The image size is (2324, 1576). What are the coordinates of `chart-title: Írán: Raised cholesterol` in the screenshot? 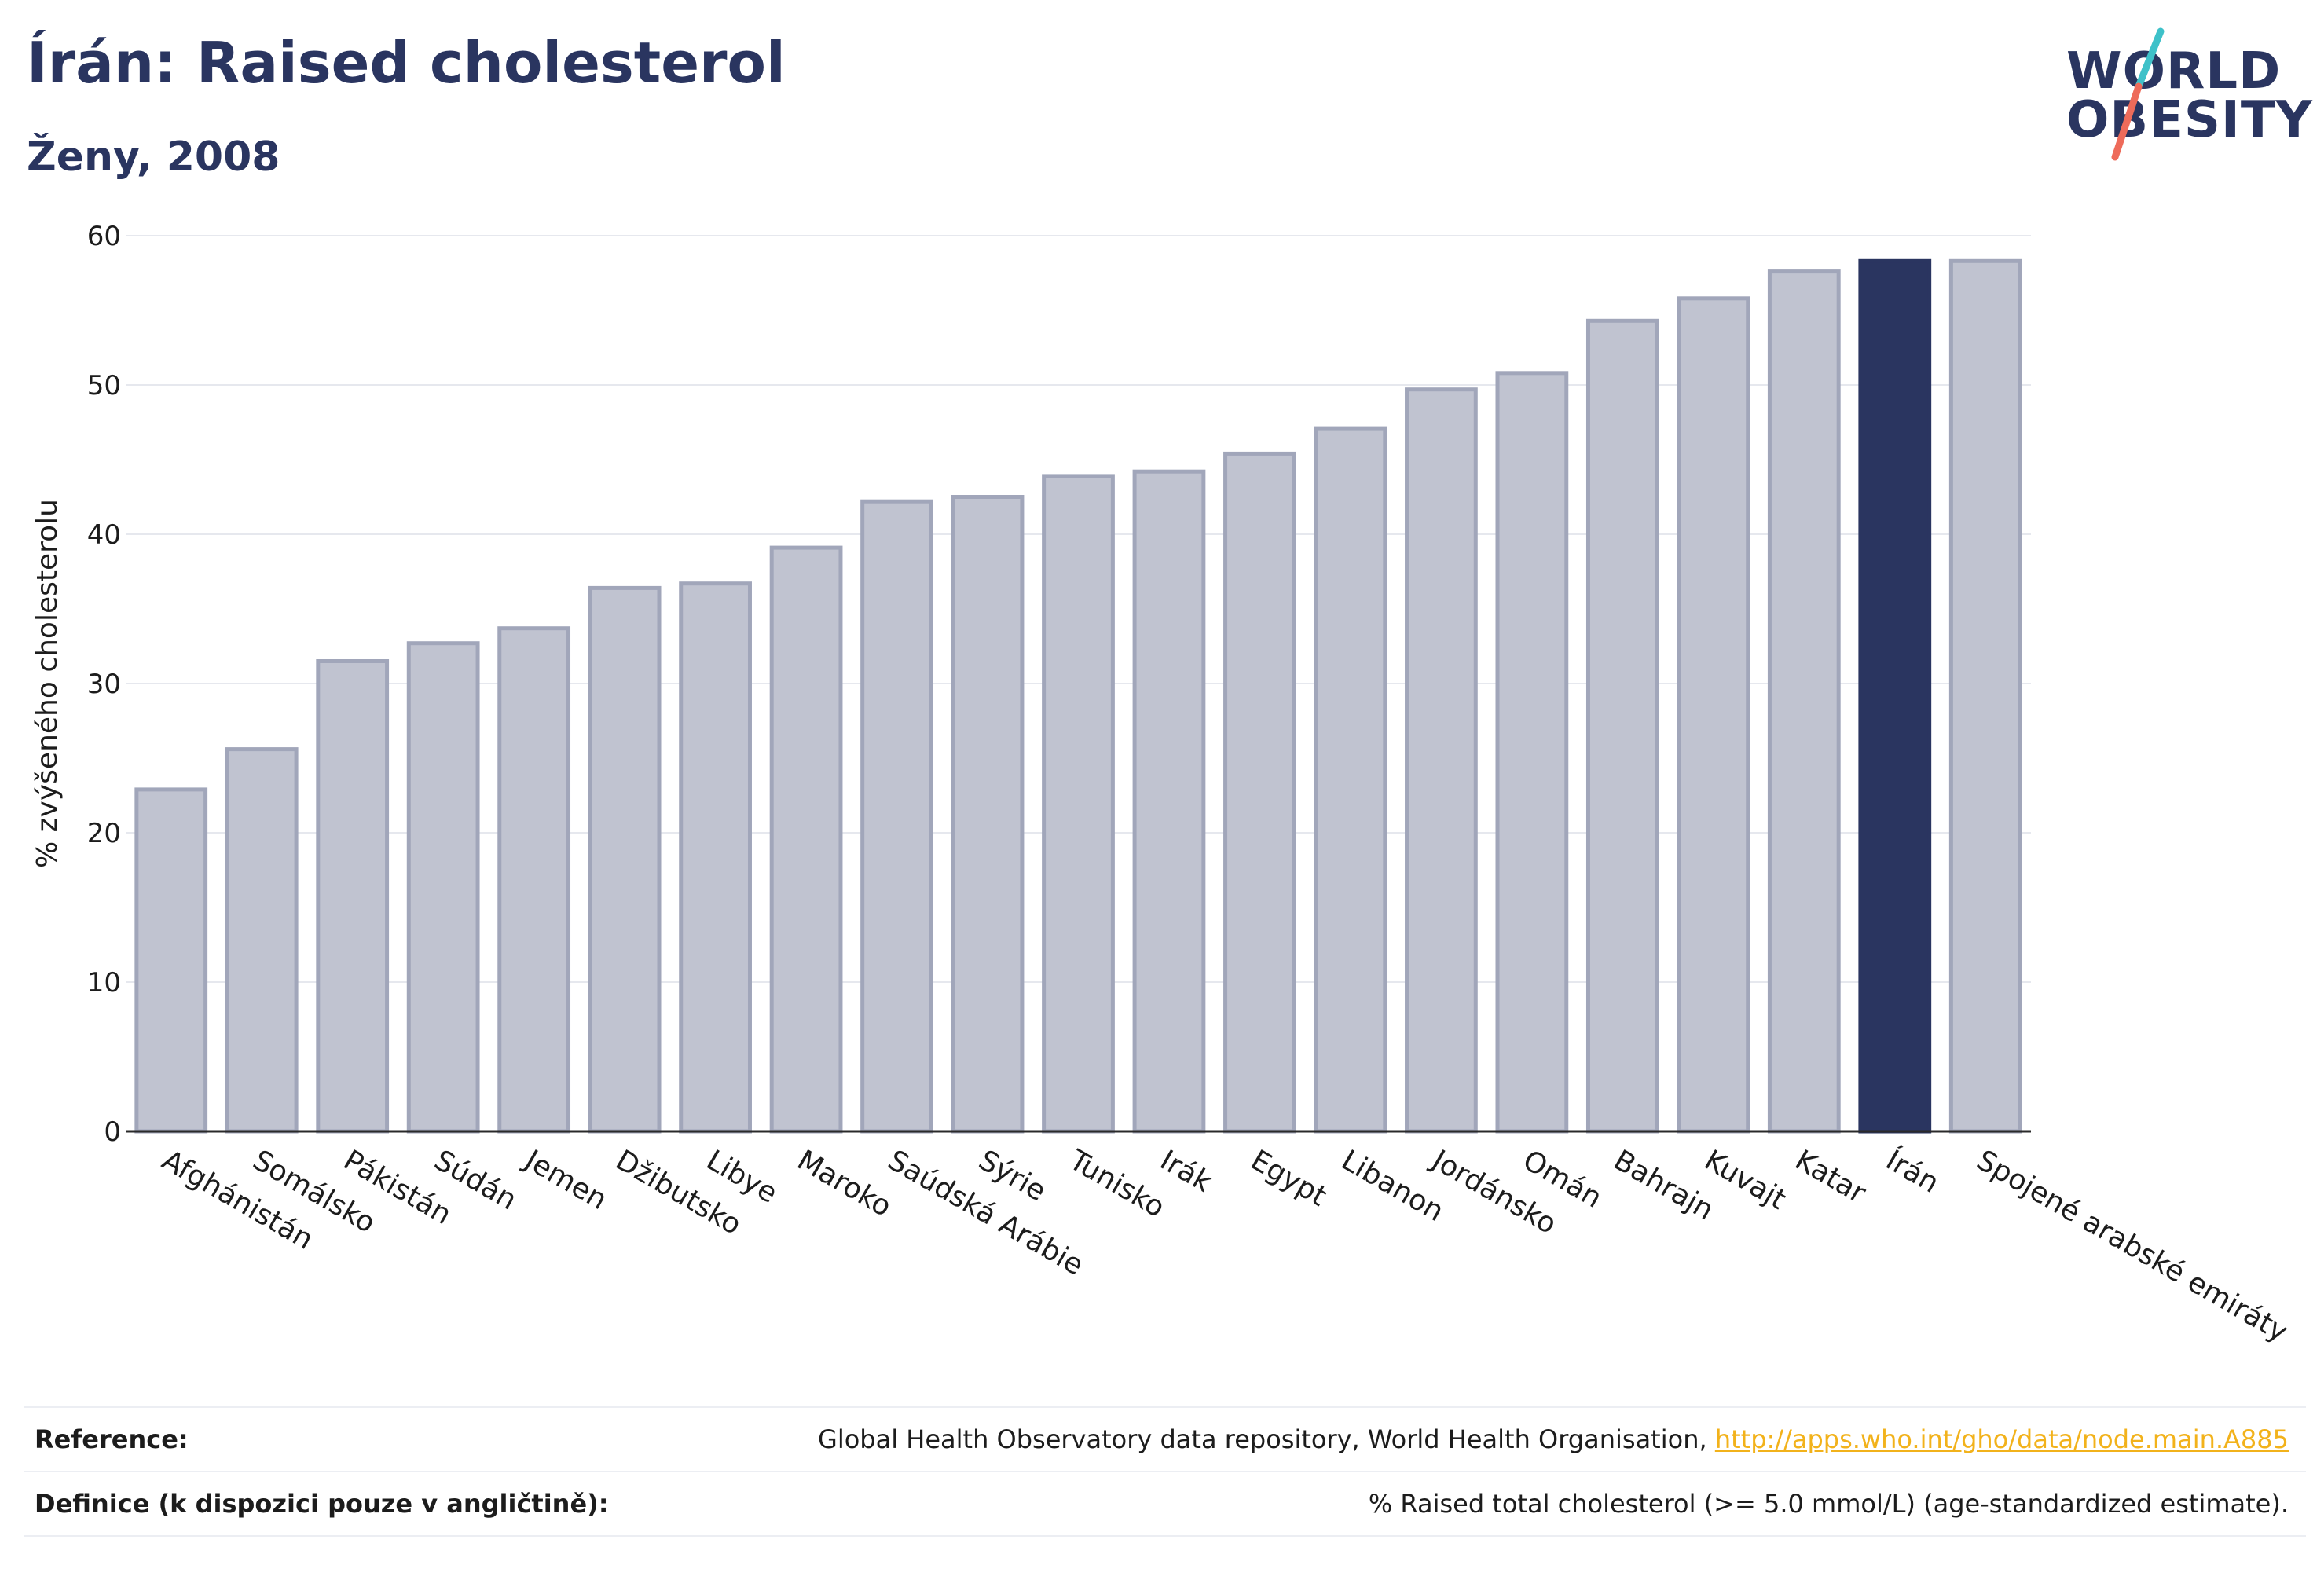 It's located at (406, 63).